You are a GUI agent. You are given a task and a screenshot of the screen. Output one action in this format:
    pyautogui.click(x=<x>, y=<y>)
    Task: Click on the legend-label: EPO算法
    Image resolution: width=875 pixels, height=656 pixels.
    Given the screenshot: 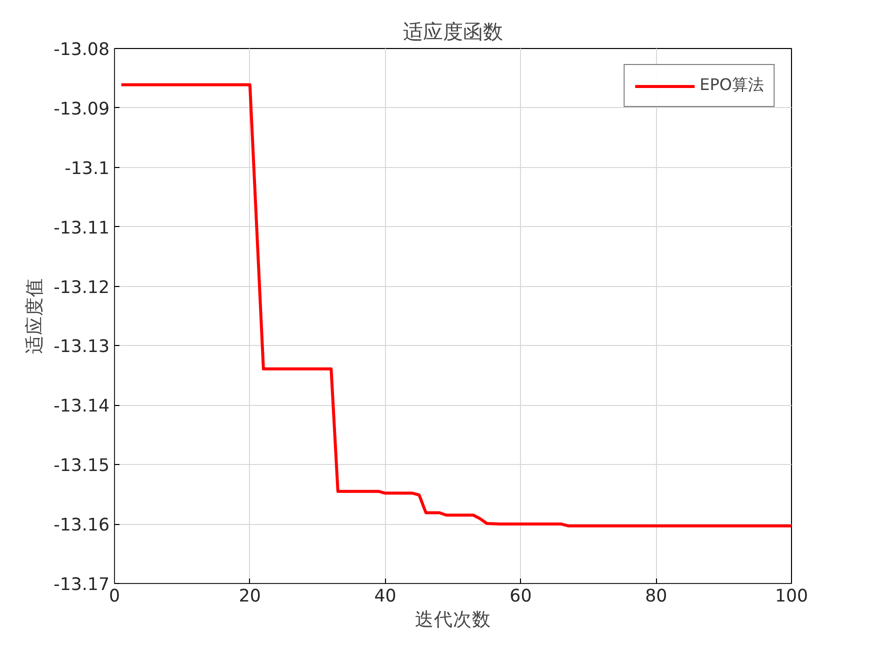 What is the action you would take?
    pyautogui.click(x=732, y=85)
    